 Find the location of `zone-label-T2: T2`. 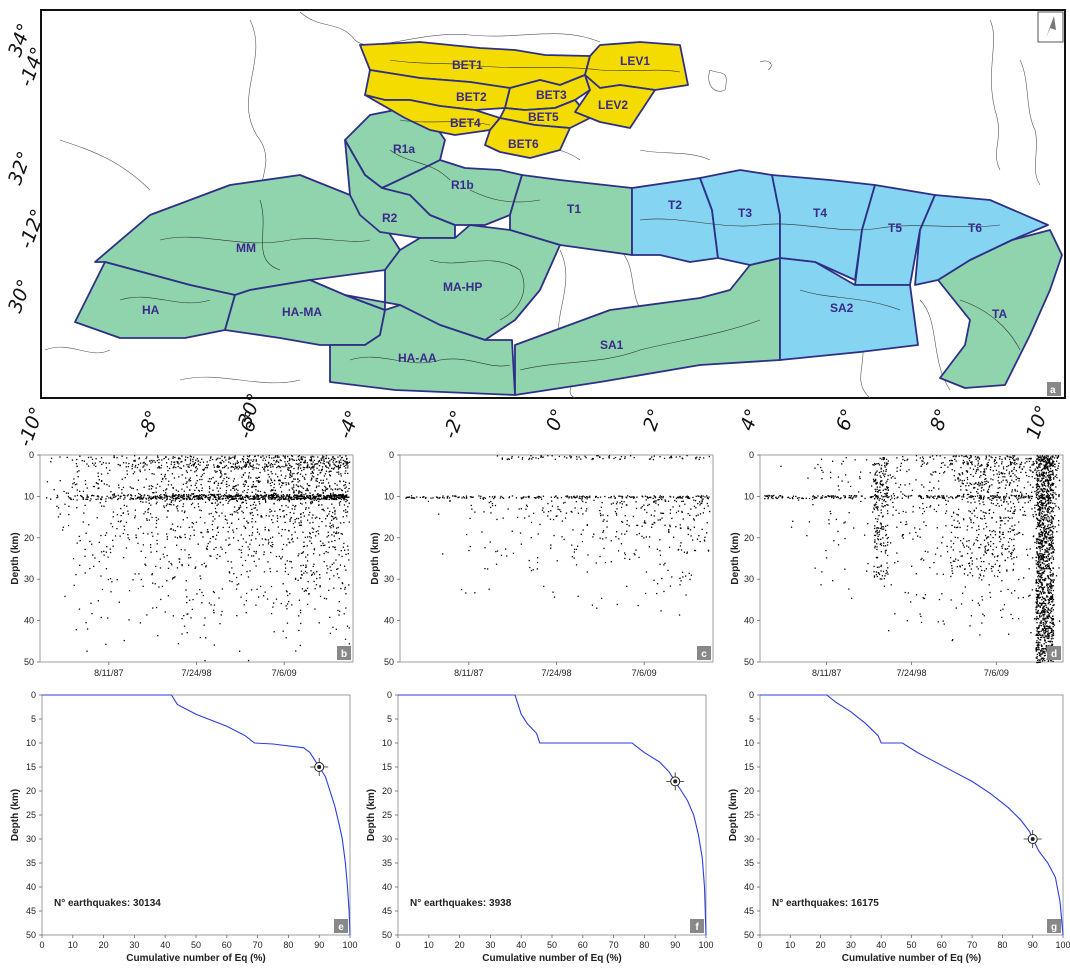

zone-label-T2: T2 is located at coordinates (675, 205).